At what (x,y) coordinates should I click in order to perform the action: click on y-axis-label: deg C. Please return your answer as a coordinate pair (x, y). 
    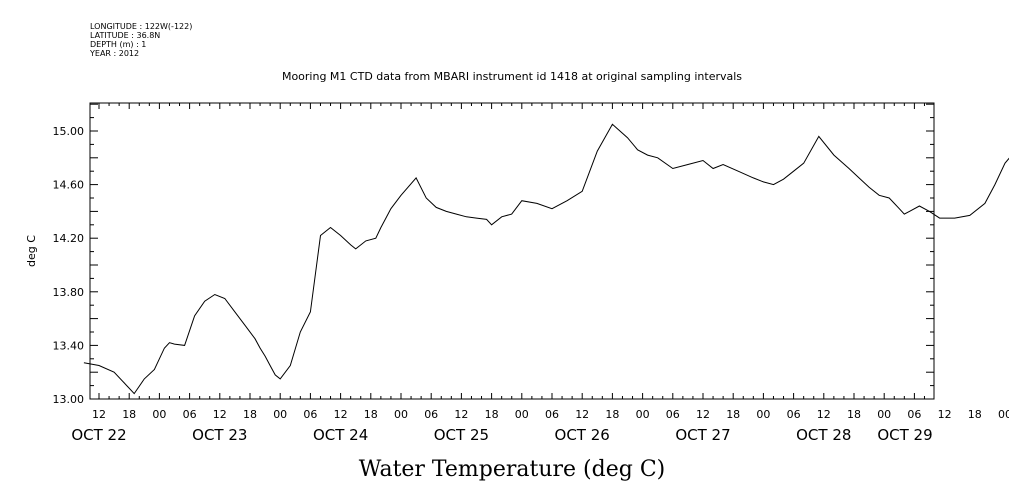
    Looking at the image, I should click on (31, 251).